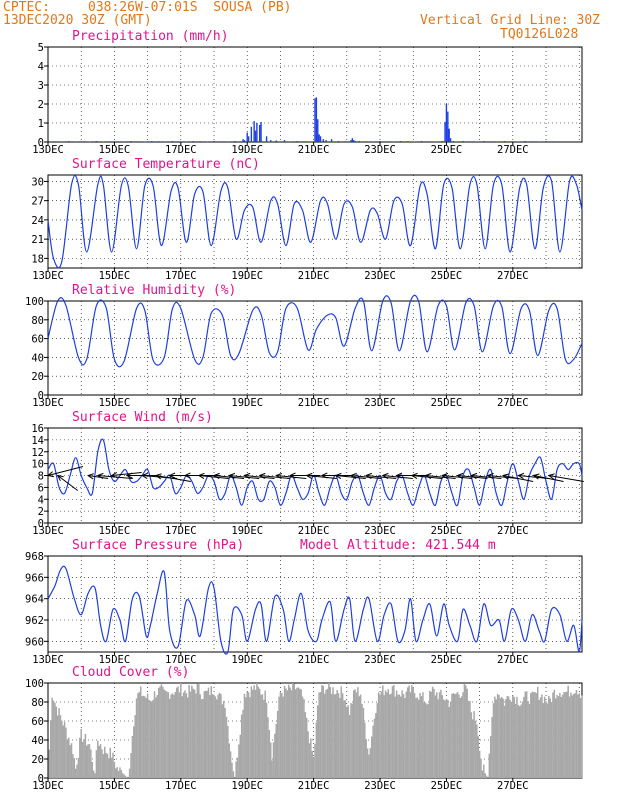 This screenshot has height=800, width=618. I want to click on y-tick-label: 0, so click(41, 143).